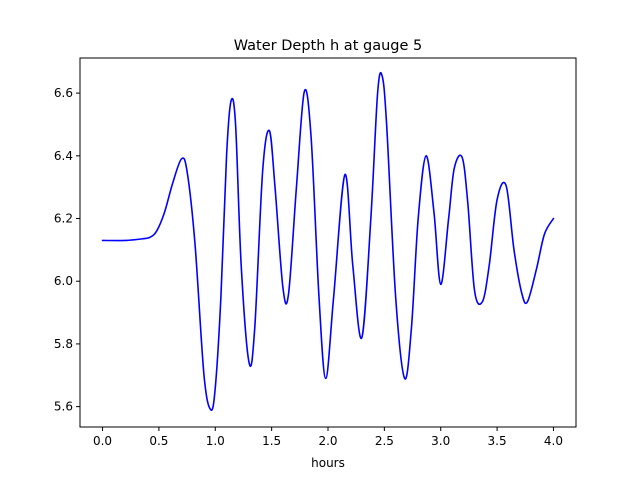  Describe the element at coordinates (328, 46) in the screenshot. I see `chart-title: Water Depth h at gauge 5` at that location.